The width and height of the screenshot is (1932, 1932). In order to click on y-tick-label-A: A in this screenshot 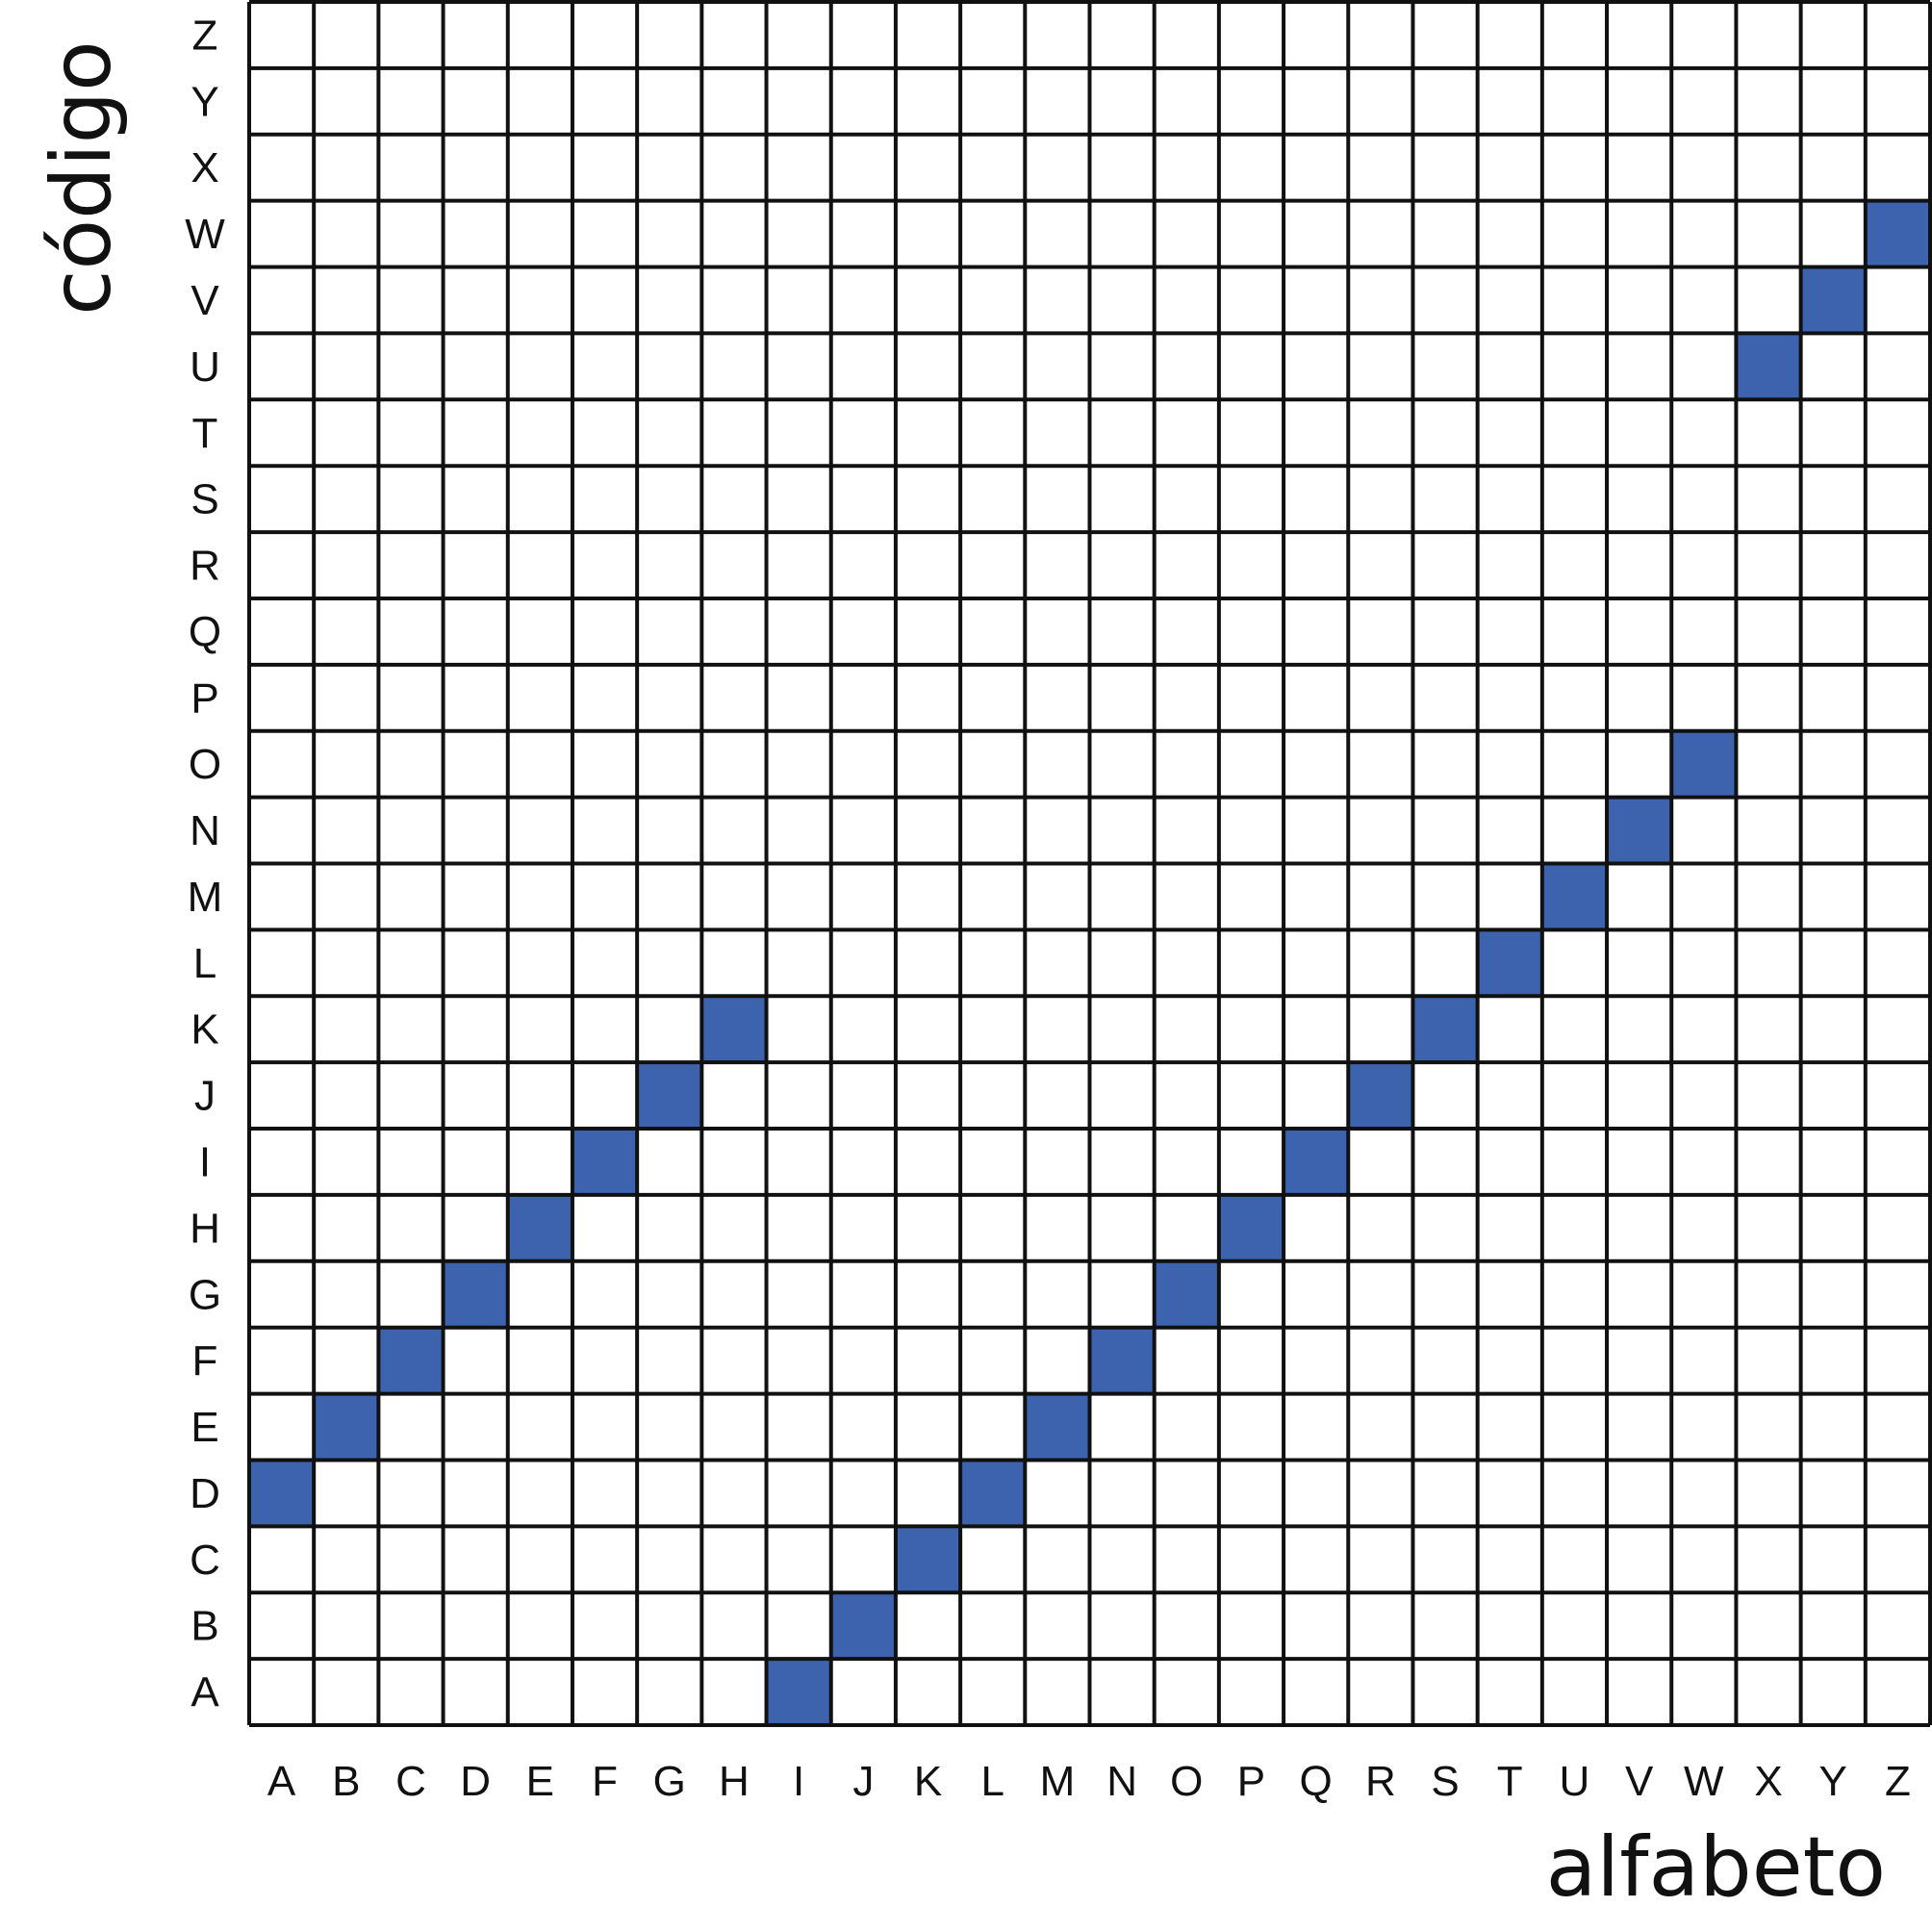, I will do `click(205, 1692)`.